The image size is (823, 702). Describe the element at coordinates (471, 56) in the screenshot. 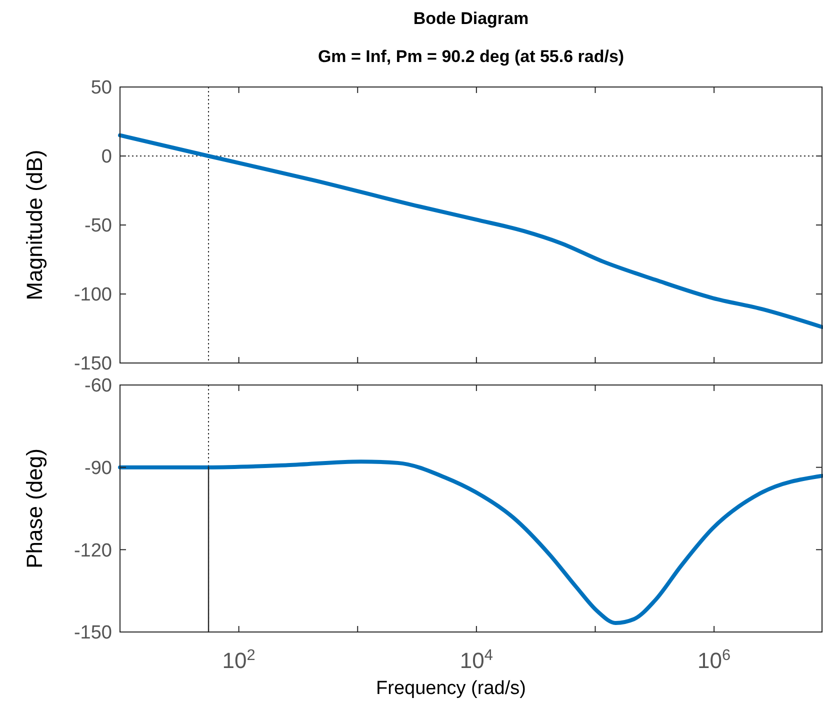

I see `chart-subtitle: Gm = Inf, Pm = 90.2 deg (at 55.6 rad/s)` at that location.